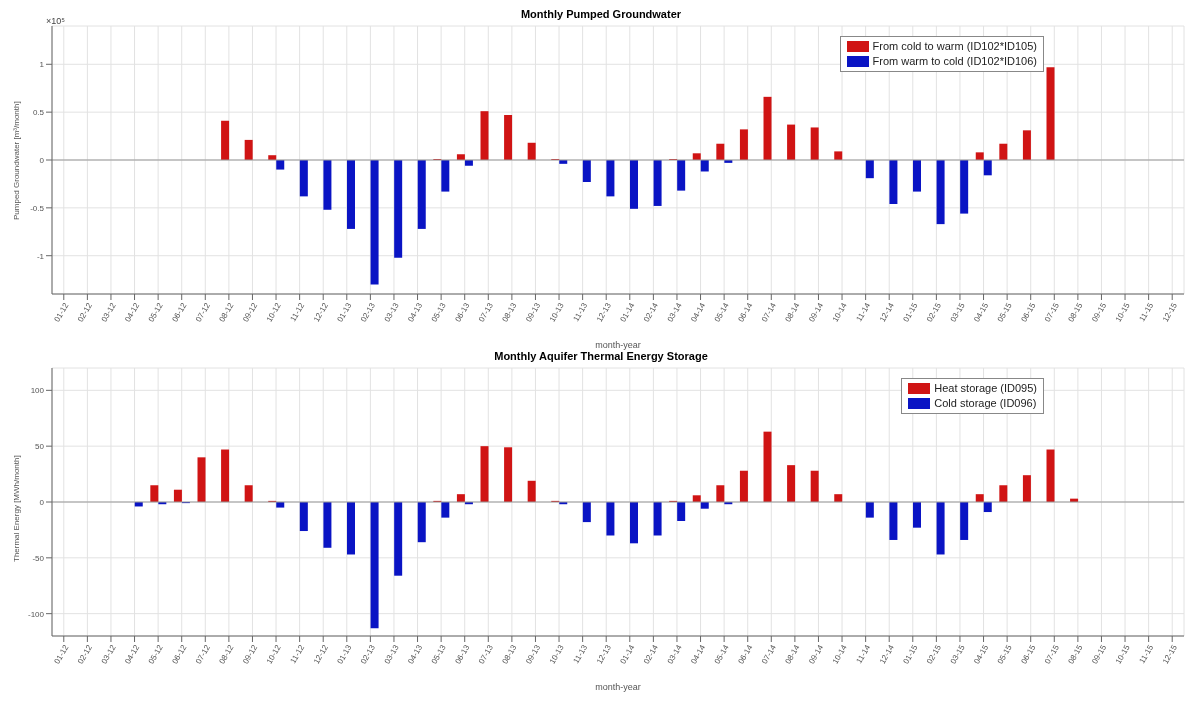 Image resolution: width=1202 pixels, height=704 pixels. I want to click on y-tick-label: -0.5, so click(37, 208).